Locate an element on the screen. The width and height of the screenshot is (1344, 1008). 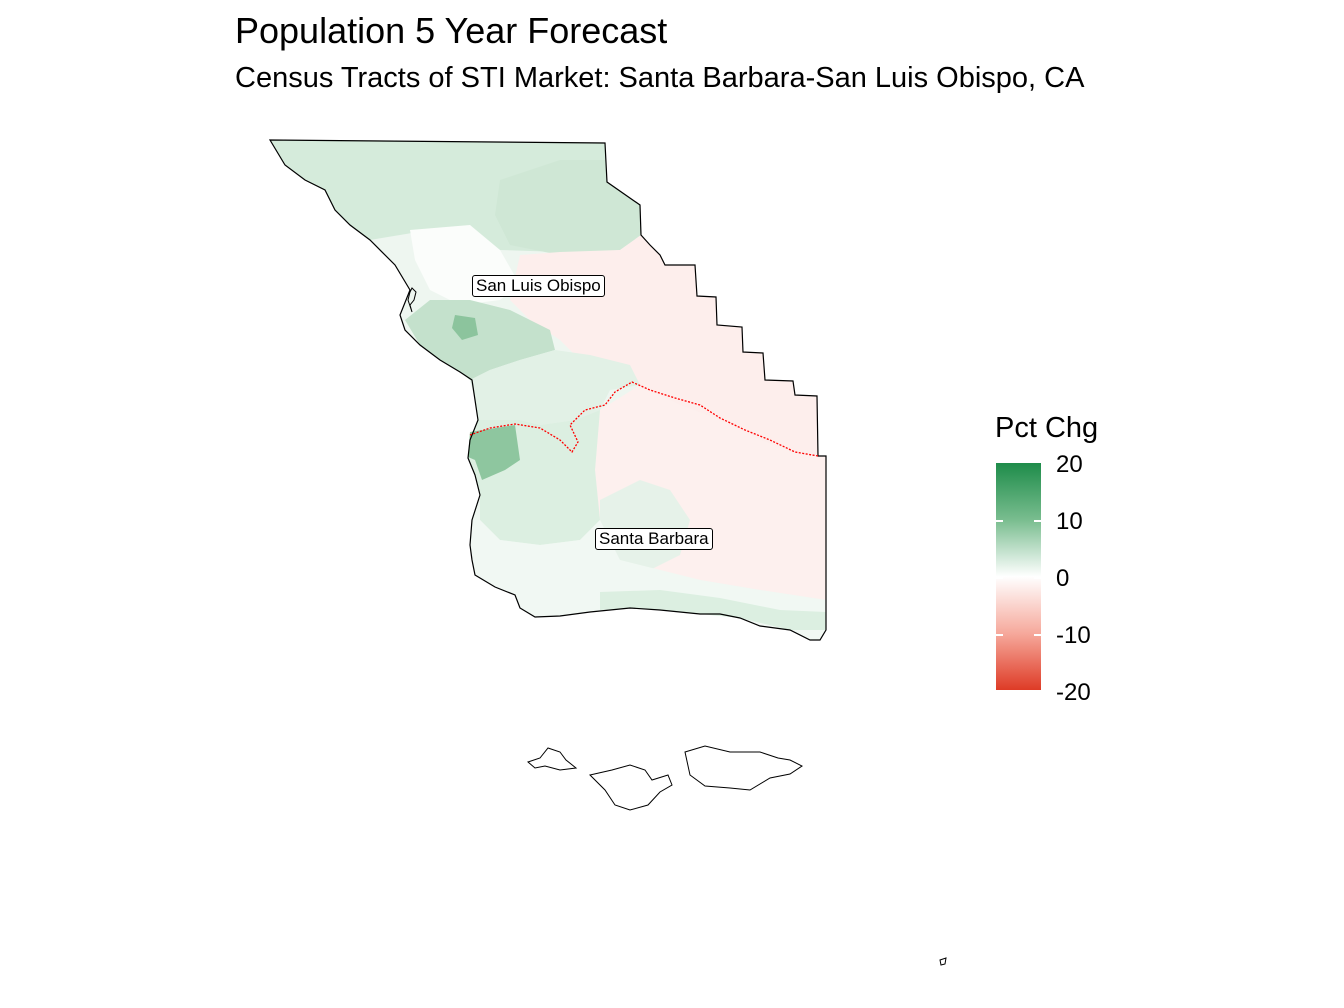
label-santa-barbara: Santa Barbara is located at coordinates (654, 539).